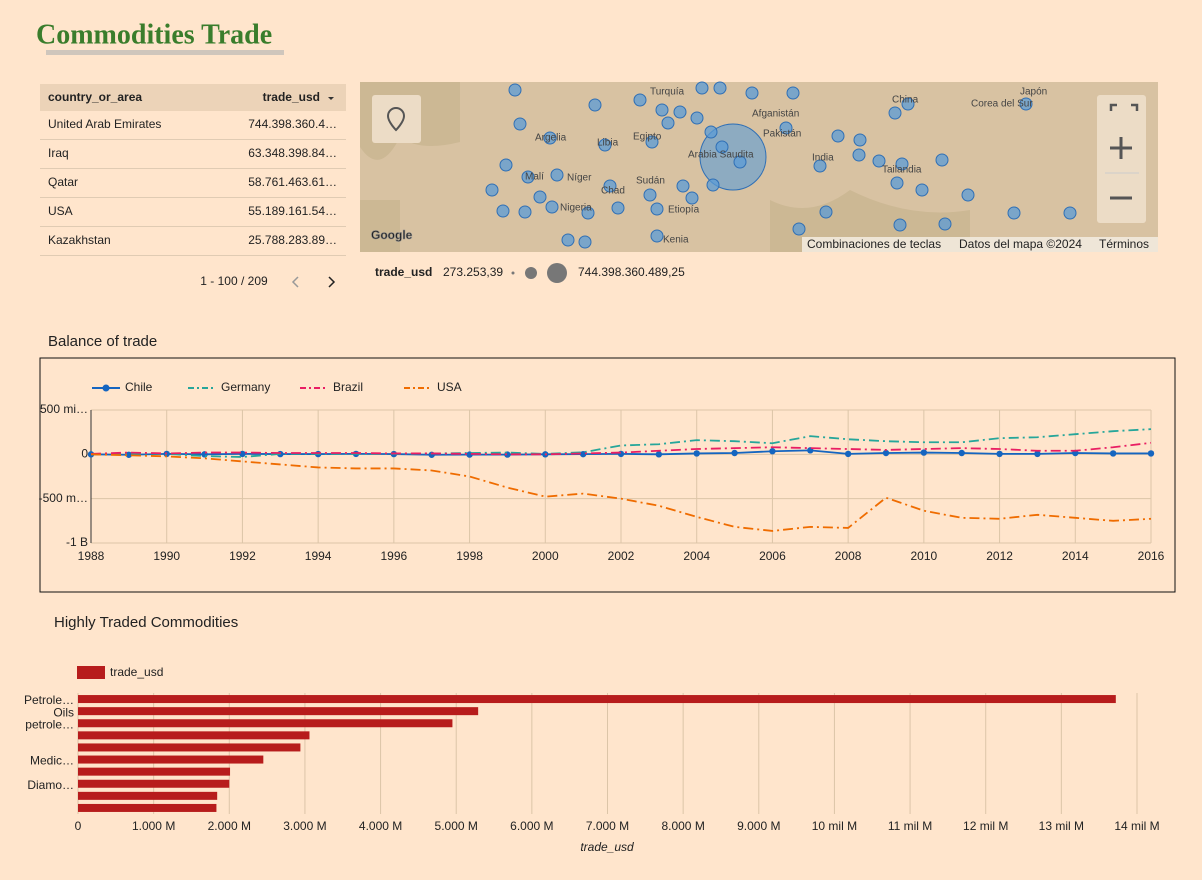 The image size is (1202, 880). What do you see at coordinates (318, 556) in the screenshot?
I see `x-tick-label: 1994` at bounding box center [318, 556].